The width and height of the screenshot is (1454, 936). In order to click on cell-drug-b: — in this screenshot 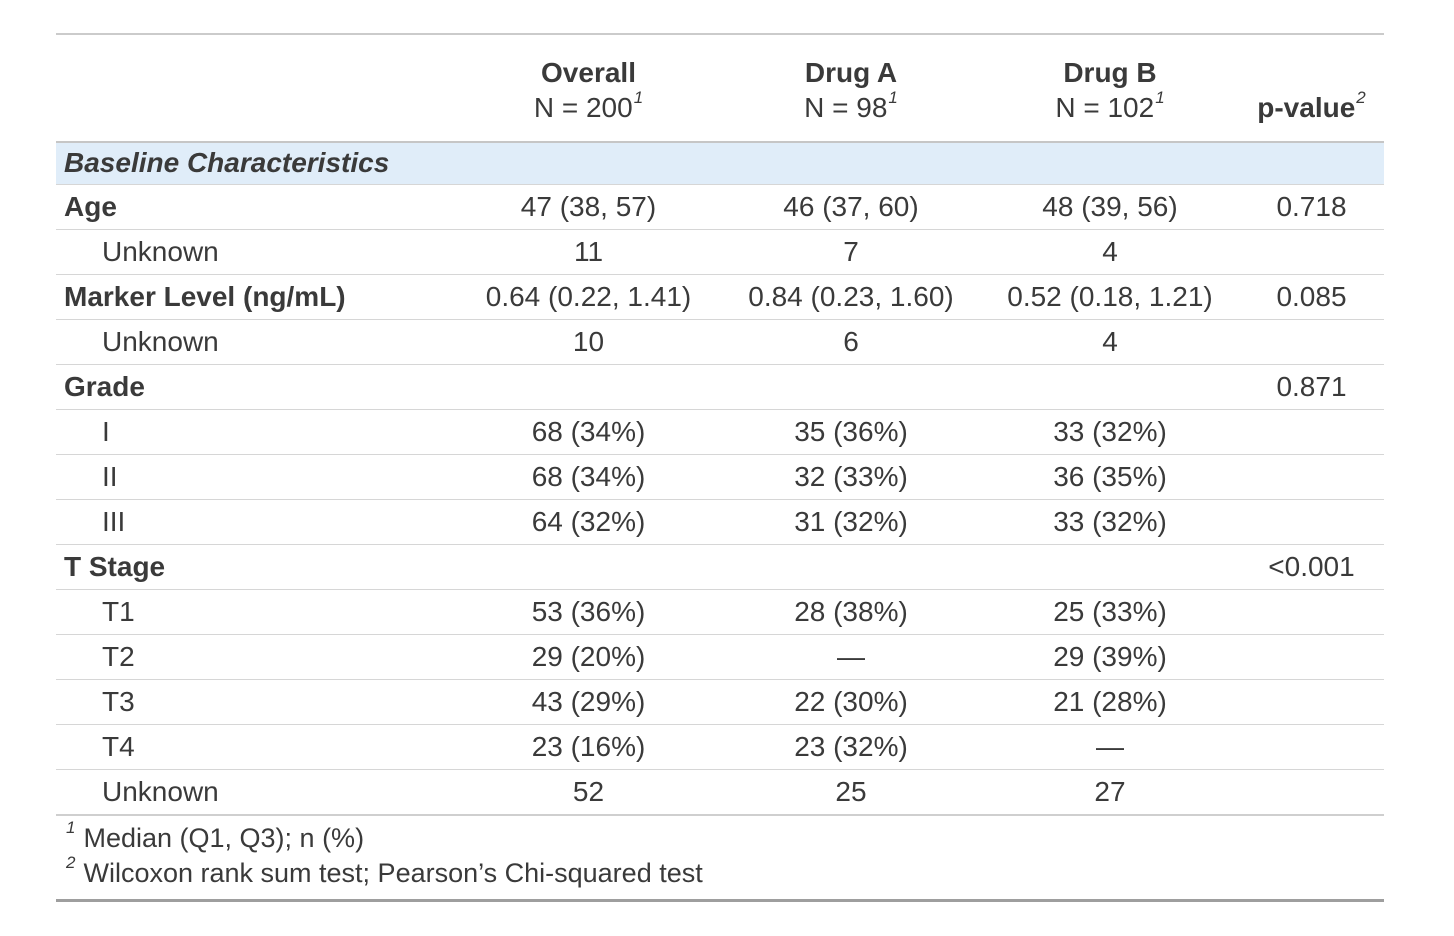, I will do `click(1110, 746)`.